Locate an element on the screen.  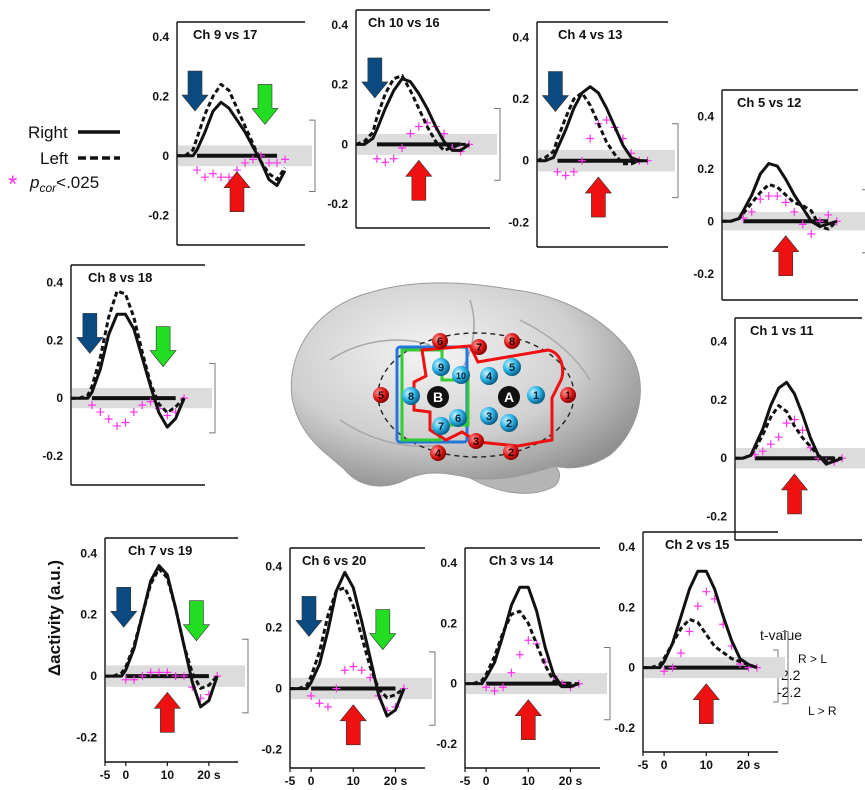
panel-p6: 0.4 0.2 0 -0.2 -5 0 10 20 s Ch 6 vs 20 is located at coordinates (348, 667).